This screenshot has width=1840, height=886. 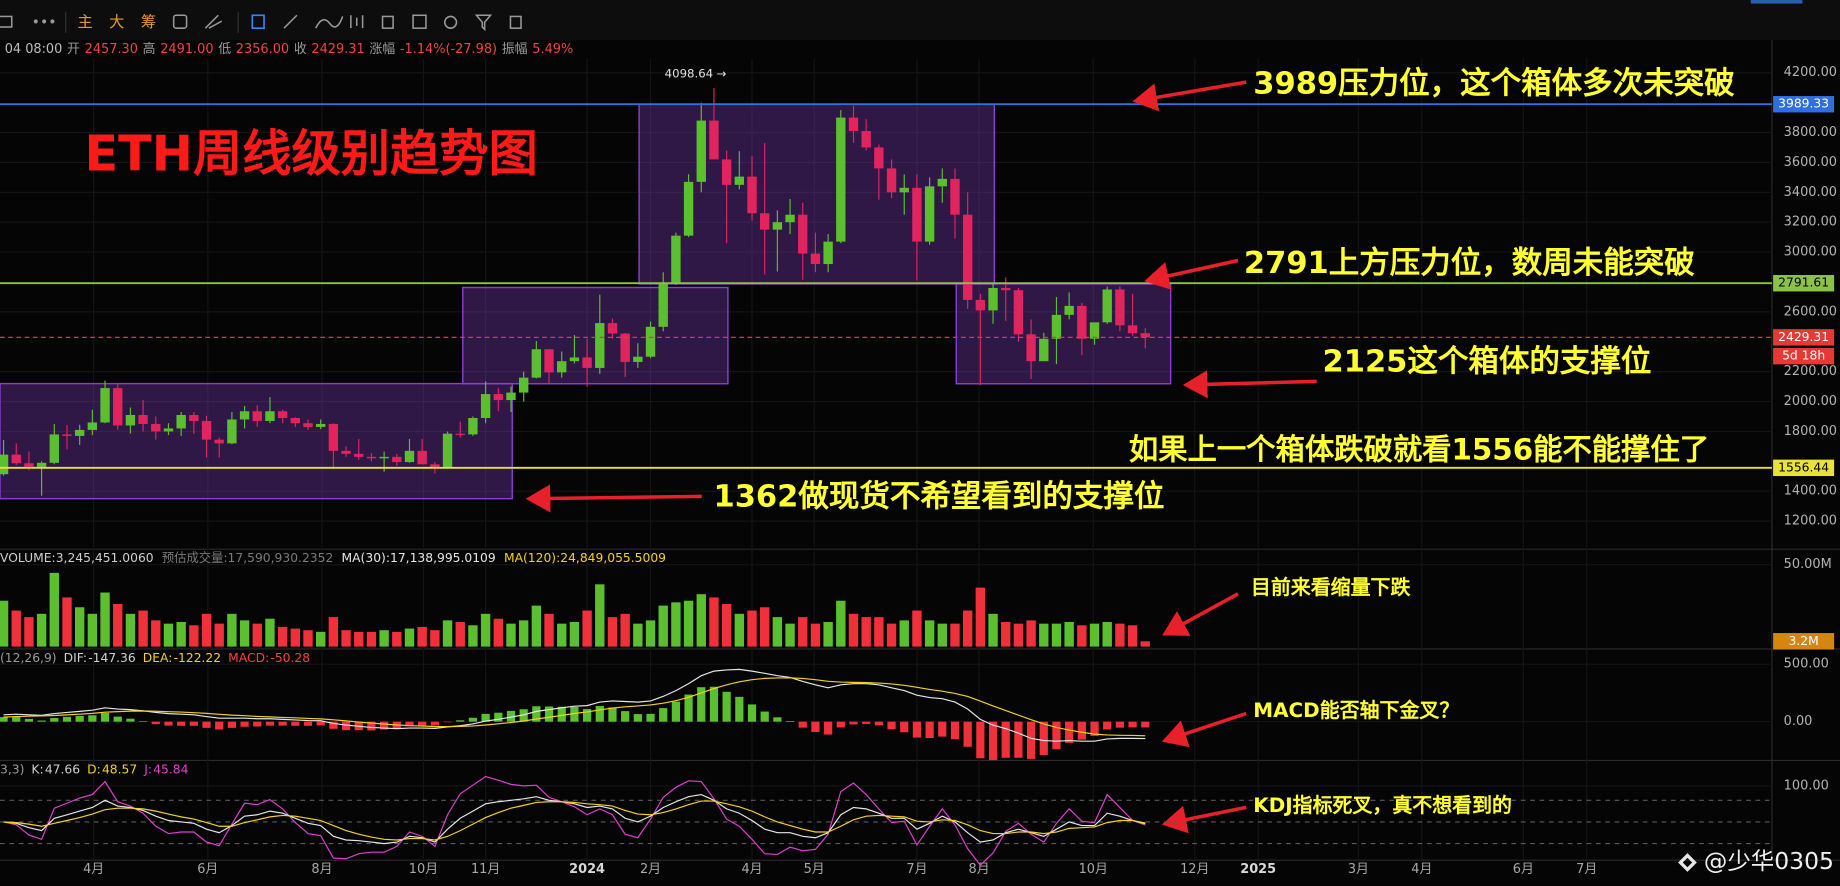 I want to click on info-text: 涨幅, so click(x=382, y=49).